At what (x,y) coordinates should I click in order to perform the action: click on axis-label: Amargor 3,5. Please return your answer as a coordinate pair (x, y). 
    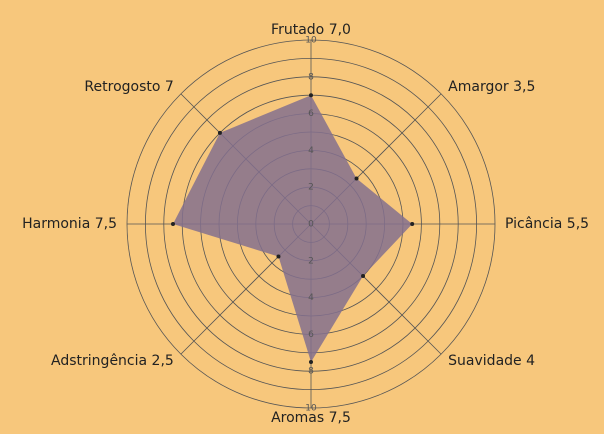
    Looking at the image, I should click on (491, 87).